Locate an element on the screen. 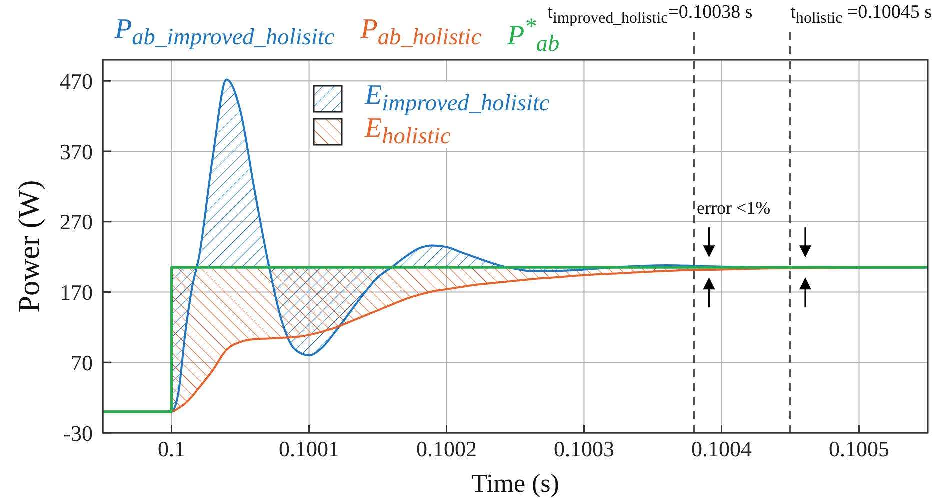 The height and width of the screenshot is (498, 942). x-tick-label: 0.1 is located at coordinates (172, 449).